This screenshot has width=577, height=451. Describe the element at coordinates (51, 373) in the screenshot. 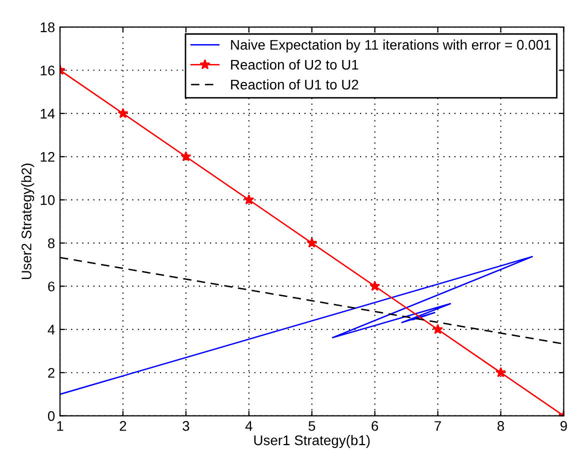

I see `y-tick-label: 2` at that location.